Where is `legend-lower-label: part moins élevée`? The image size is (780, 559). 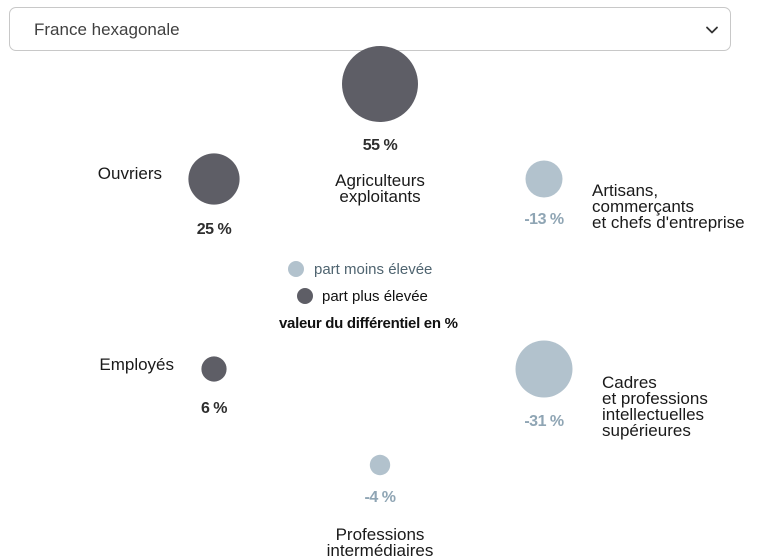
legend-lower-label: part moins élevée is located at coordinates (373, 269).